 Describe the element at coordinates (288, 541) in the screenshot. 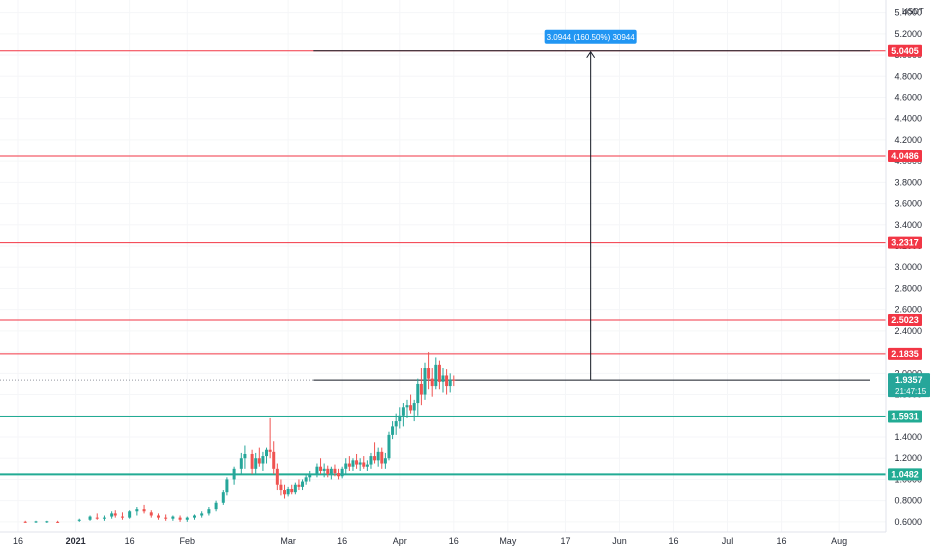

I see `x-tick-label: Mar` at that location.